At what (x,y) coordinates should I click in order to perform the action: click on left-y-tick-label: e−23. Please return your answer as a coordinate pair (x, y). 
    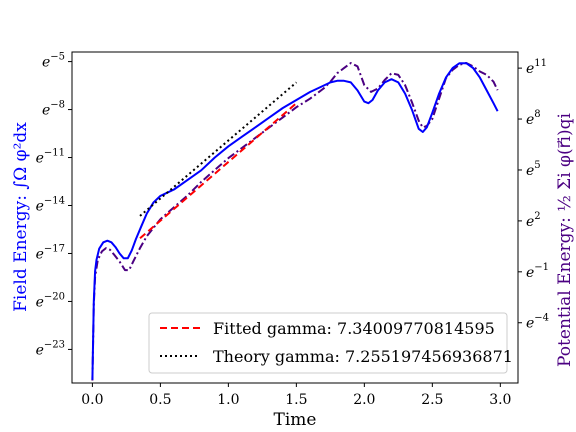
    Looking at the image, I should click on (50, 348).